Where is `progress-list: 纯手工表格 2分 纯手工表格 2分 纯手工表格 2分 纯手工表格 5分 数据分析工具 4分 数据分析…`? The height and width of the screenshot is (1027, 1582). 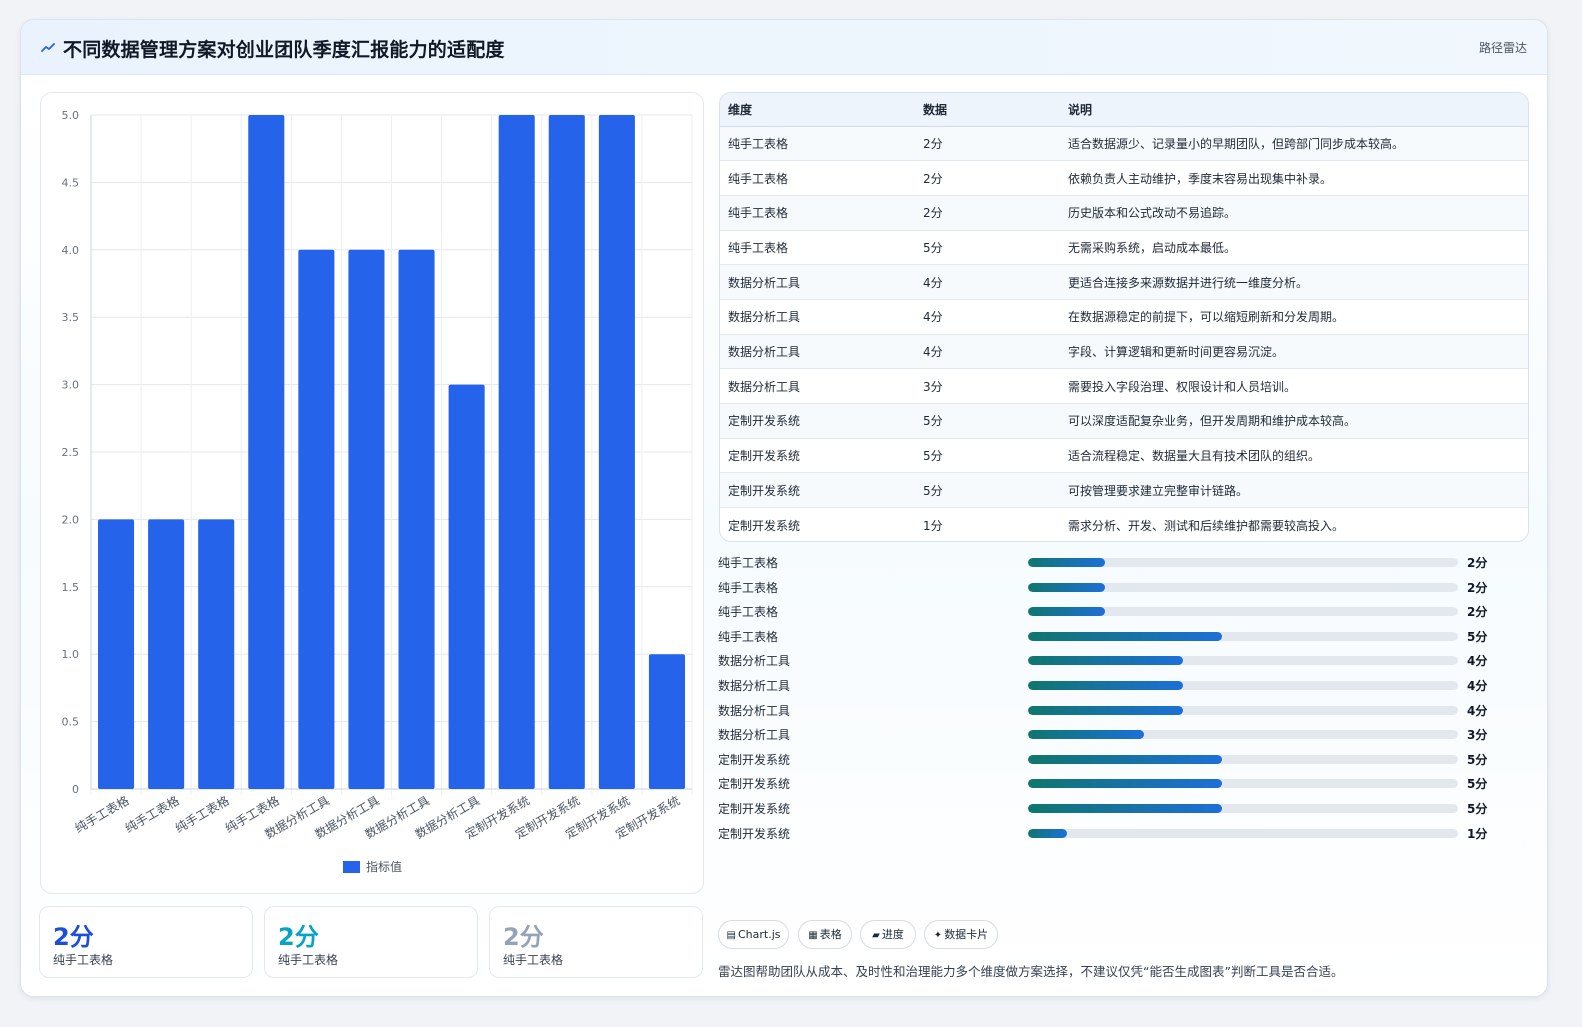
progress-list: 纯手工表格 2分 纯手工表格 2分 纯手工表格 2分 纯手工表格 5分 数据分析工具 4分 数据分析… is located at coordinates (1118, 697).